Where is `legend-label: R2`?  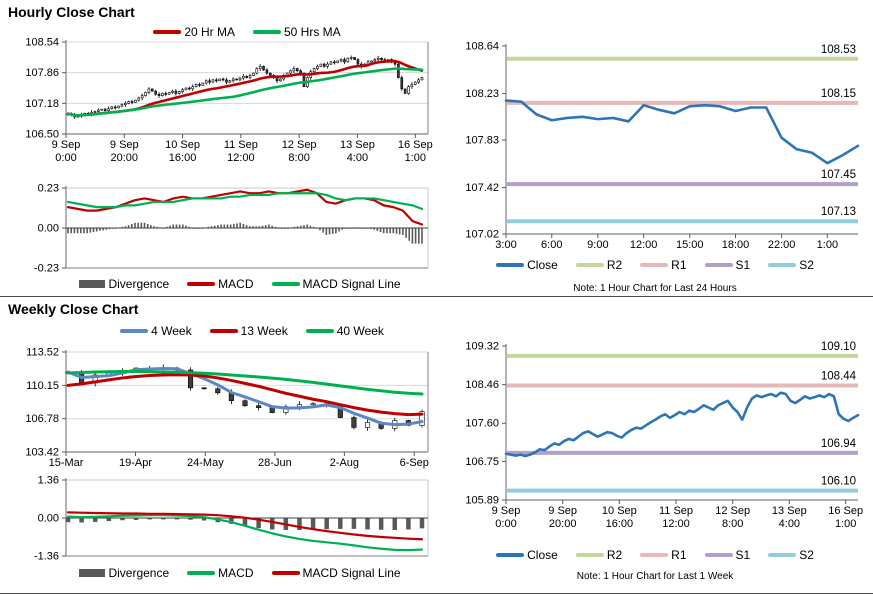 legend-label: R2 is located at coordinates (614, 555).